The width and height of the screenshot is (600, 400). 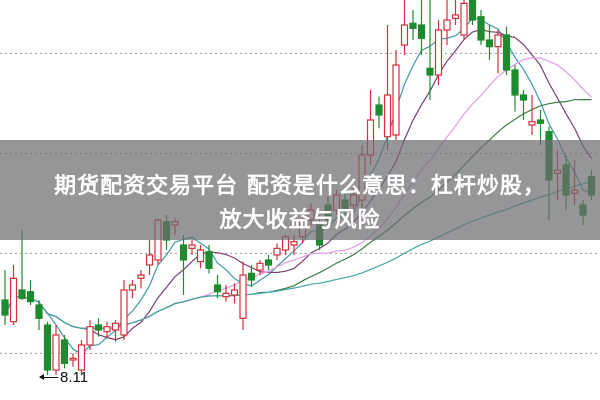 What do you see at coordinates (74, 377) in the screenshot?
I see `low-price-label: 8.11` at bounding box center [74, 377].